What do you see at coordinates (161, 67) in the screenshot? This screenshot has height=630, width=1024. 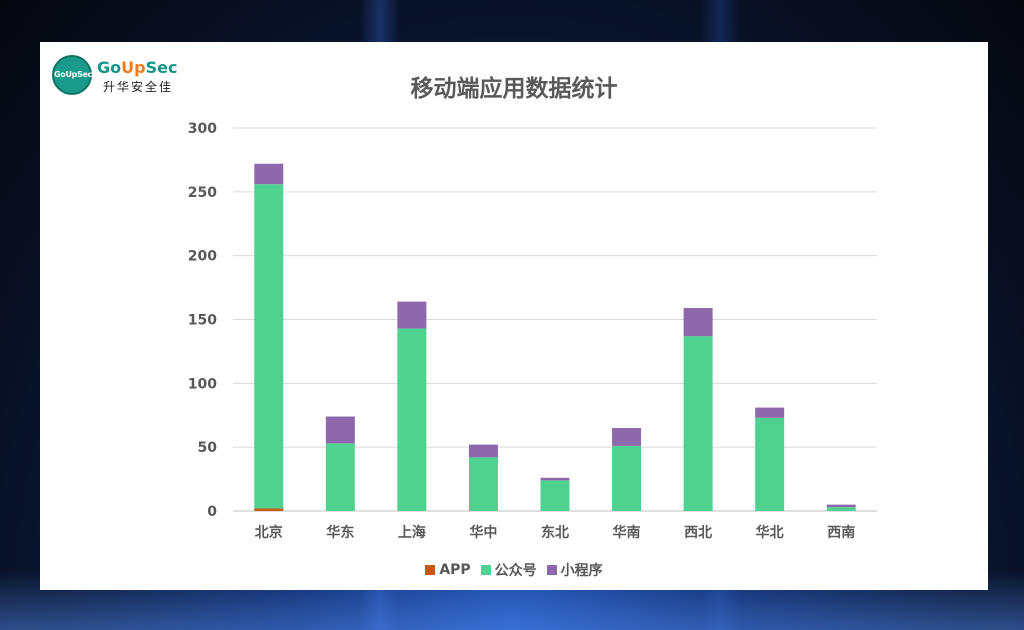 I see `logo-brand-suffix: Sec` at bounding box center [161, 67].